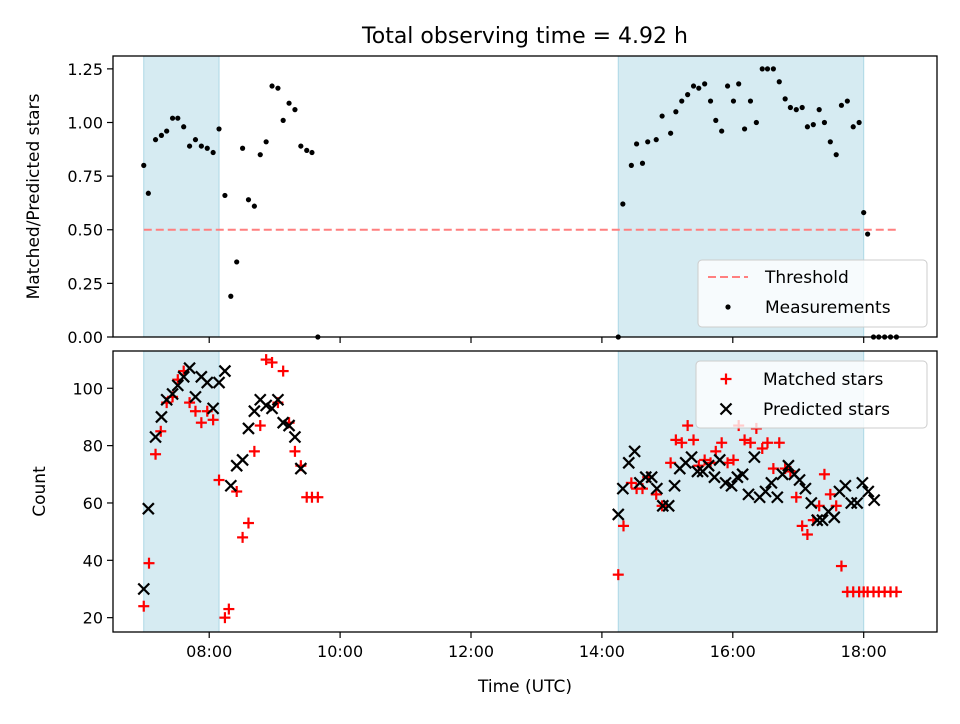 Image resolution: width=960 pixels, height=724 pixels. Describe the element at coordinates (93, 560) in the screenshot. I see `y-tick-label: 40` at that location.